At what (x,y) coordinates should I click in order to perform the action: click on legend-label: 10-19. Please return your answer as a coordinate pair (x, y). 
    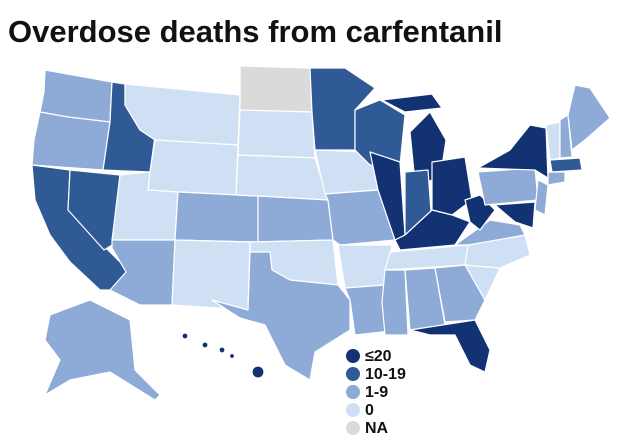
    Looking at the image, I should click on (385, 374).